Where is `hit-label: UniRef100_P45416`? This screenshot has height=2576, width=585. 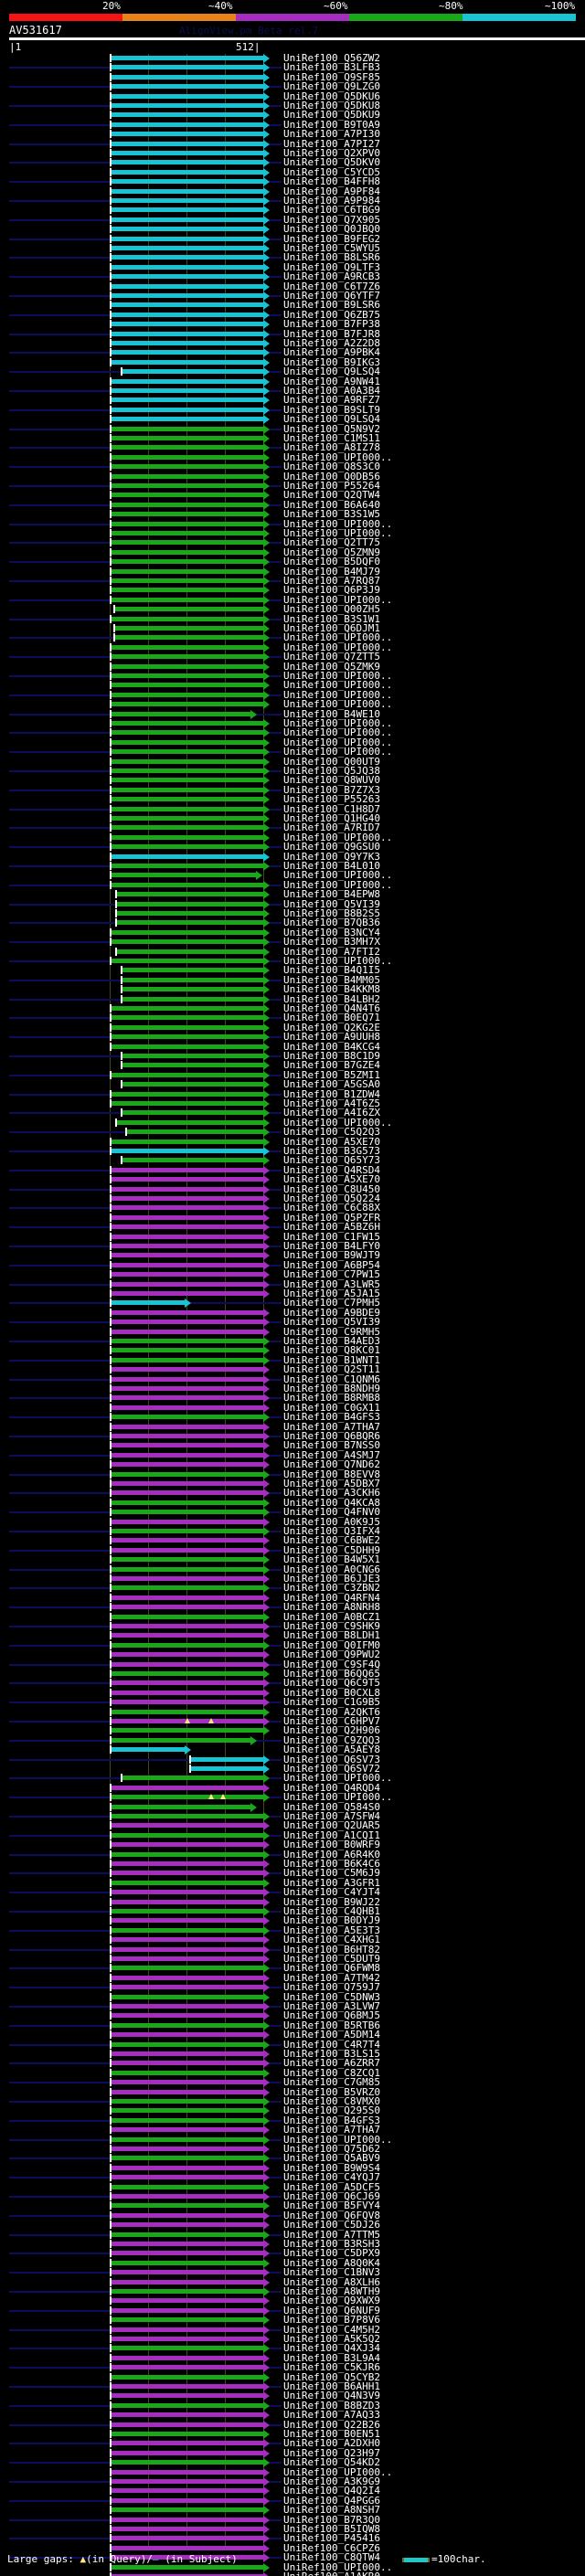
hit-label: UniRef100_P45416 is located at coordinates (331, 2538).